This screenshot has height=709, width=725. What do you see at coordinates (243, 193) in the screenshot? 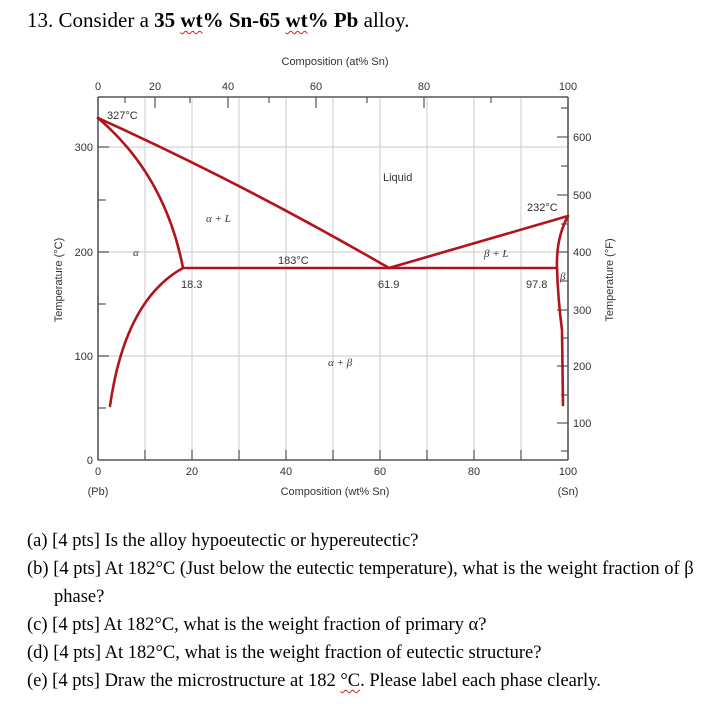
I see `liquidus-alpha-line` at bounding box center [243, 193].